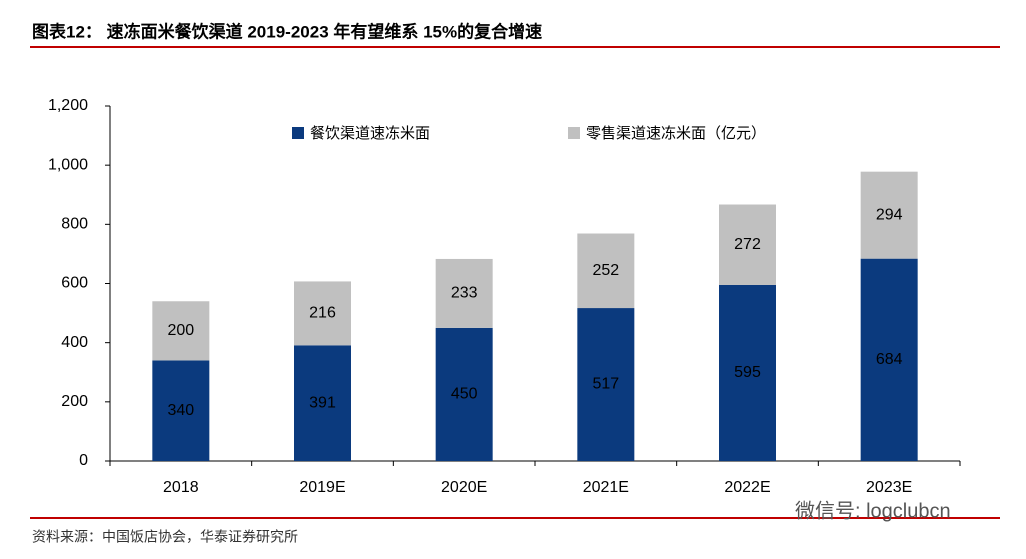 The width and height of the screenshot is (1026, 559). I want to click on x-tick-label: 2021E, so click(606, 487).